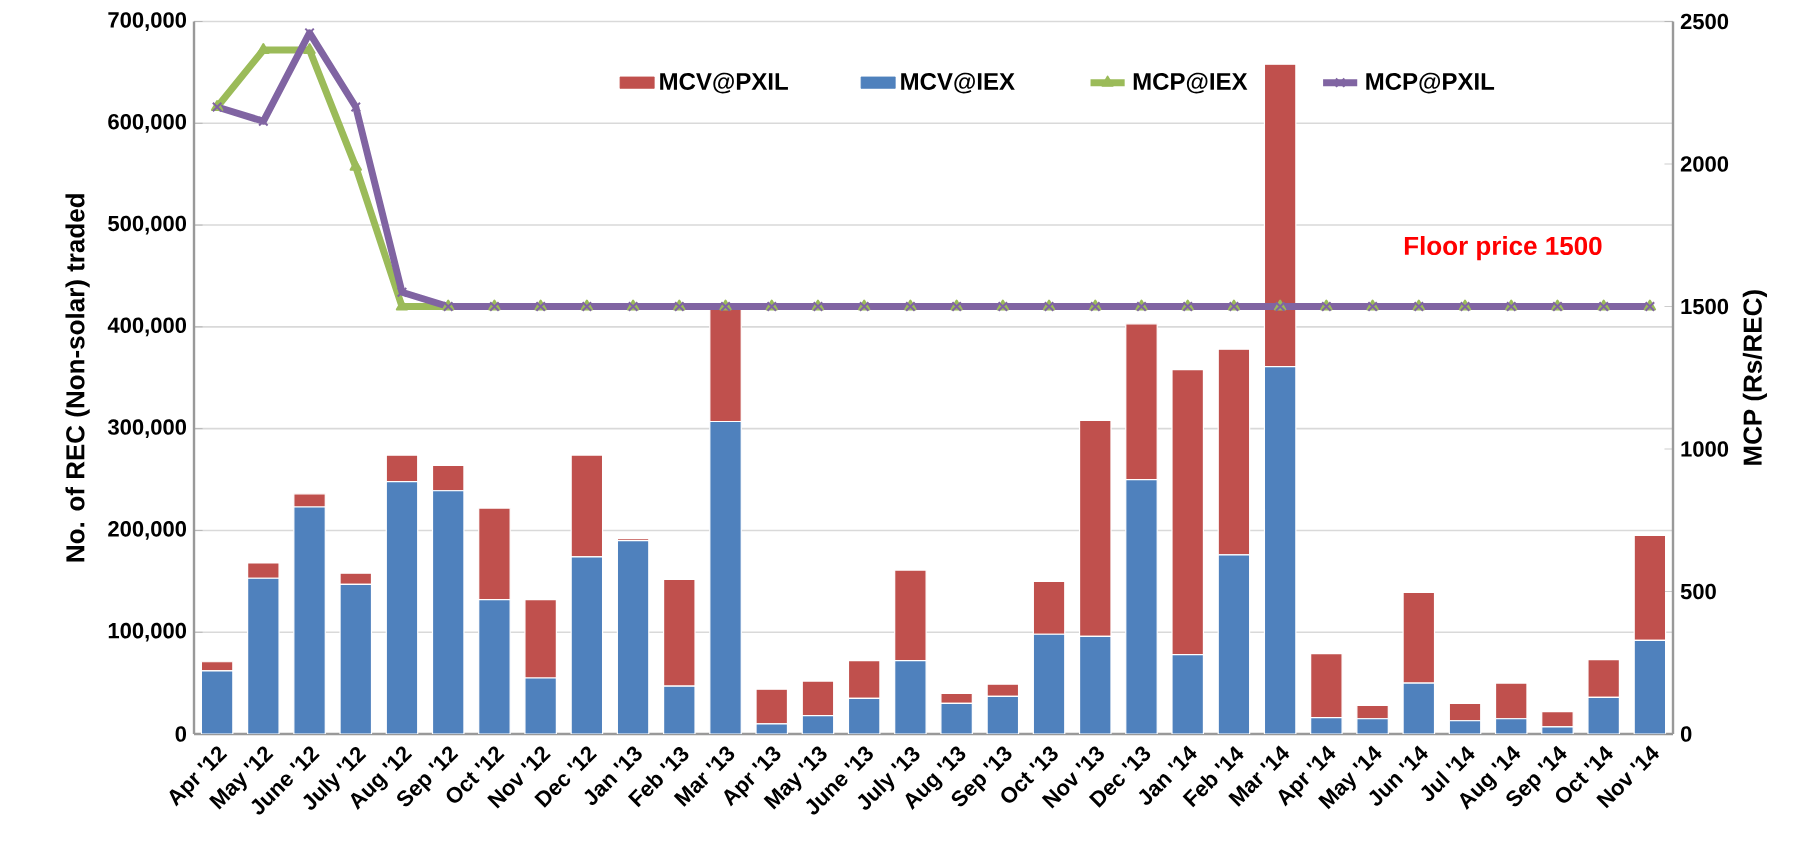 This screenshot has height=843, width=1818. What do you see at coordinates (147, 632) in the screenshot?
I see `y-tick-label: 100,000` at bounding box center [147, 632].